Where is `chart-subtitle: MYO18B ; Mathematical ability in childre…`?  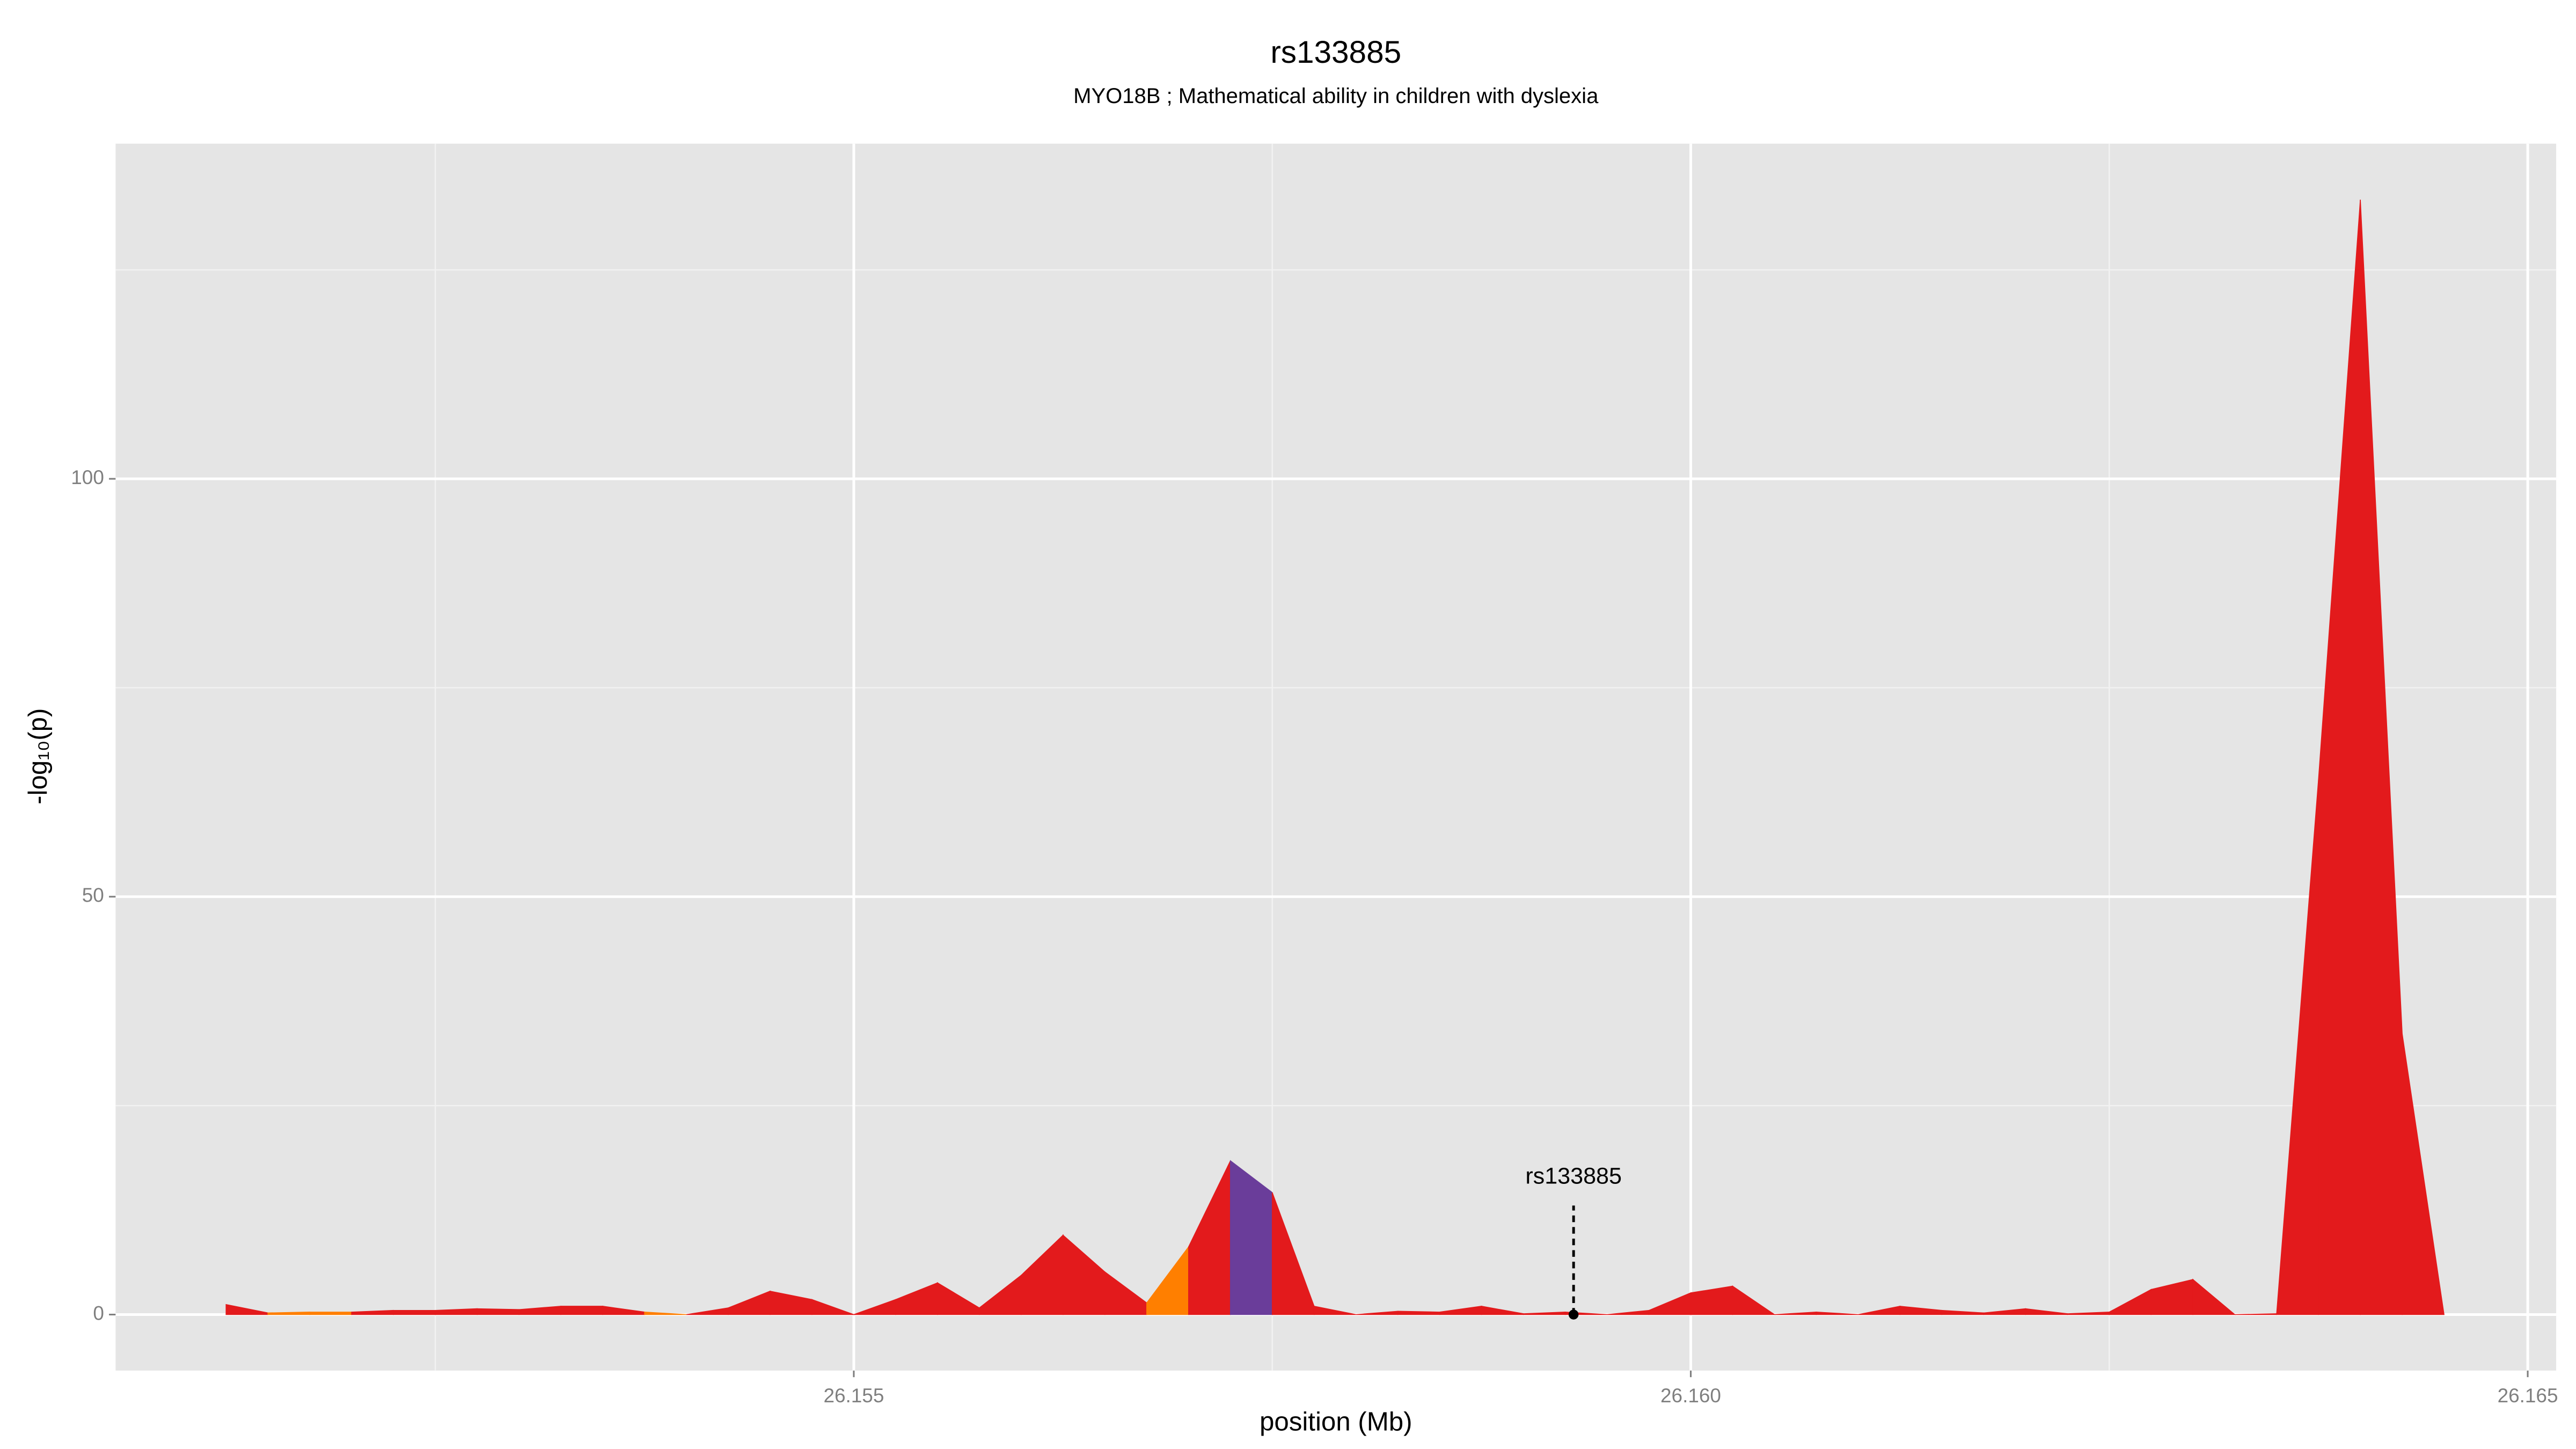 chart-subtitle: MYO18B ; Mathematical ability in childre… is located at coordinates (1336, 96).